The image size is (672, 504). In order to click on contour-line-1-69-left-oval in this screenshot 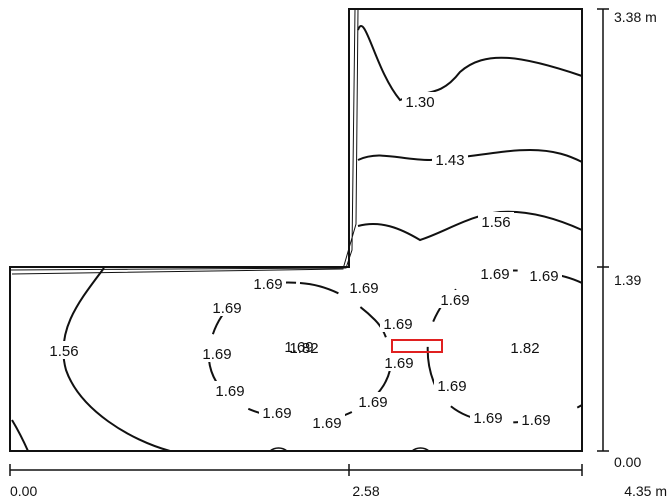, I will do `click(299, 351)`.